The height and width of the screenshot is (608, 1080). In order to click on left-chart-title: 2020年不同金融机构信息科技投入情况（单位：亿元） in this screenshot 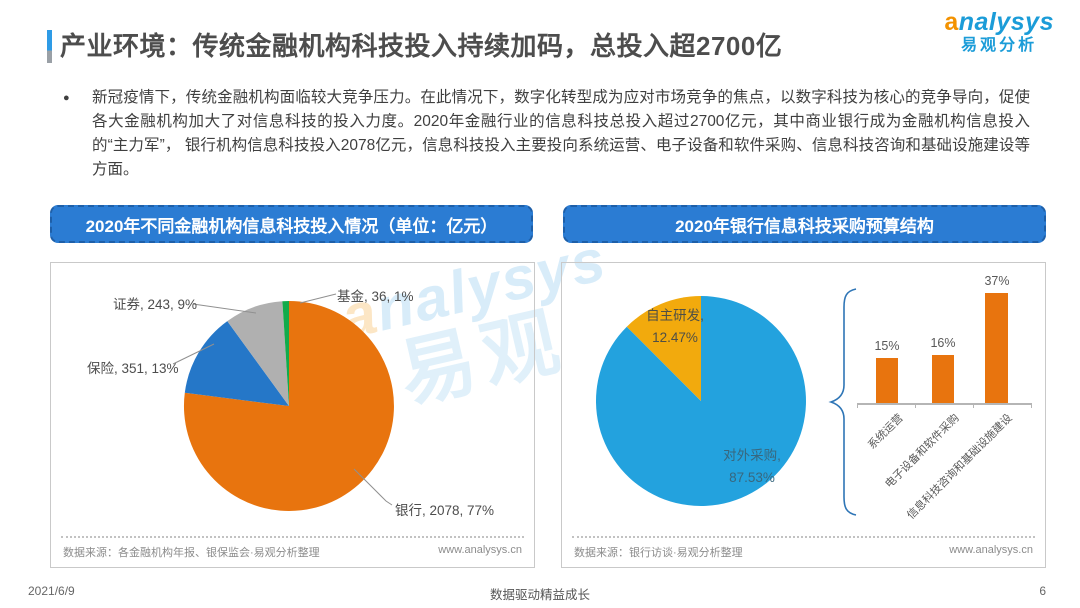, I will do `click(291, 224)`.